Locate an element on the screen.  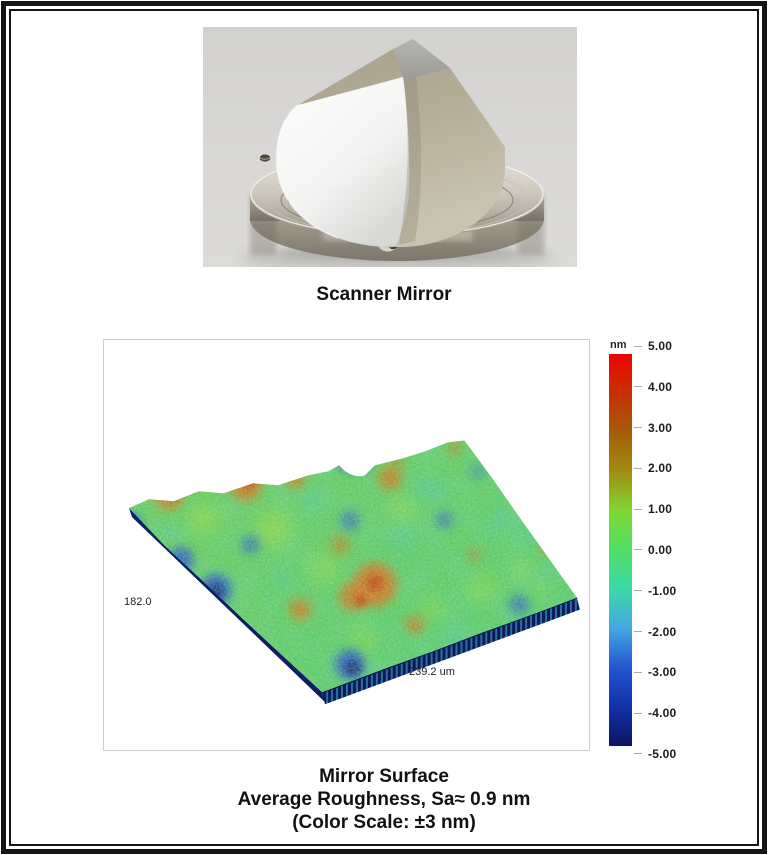
tick-label: 4.00 is located at coordinates (660, 386).